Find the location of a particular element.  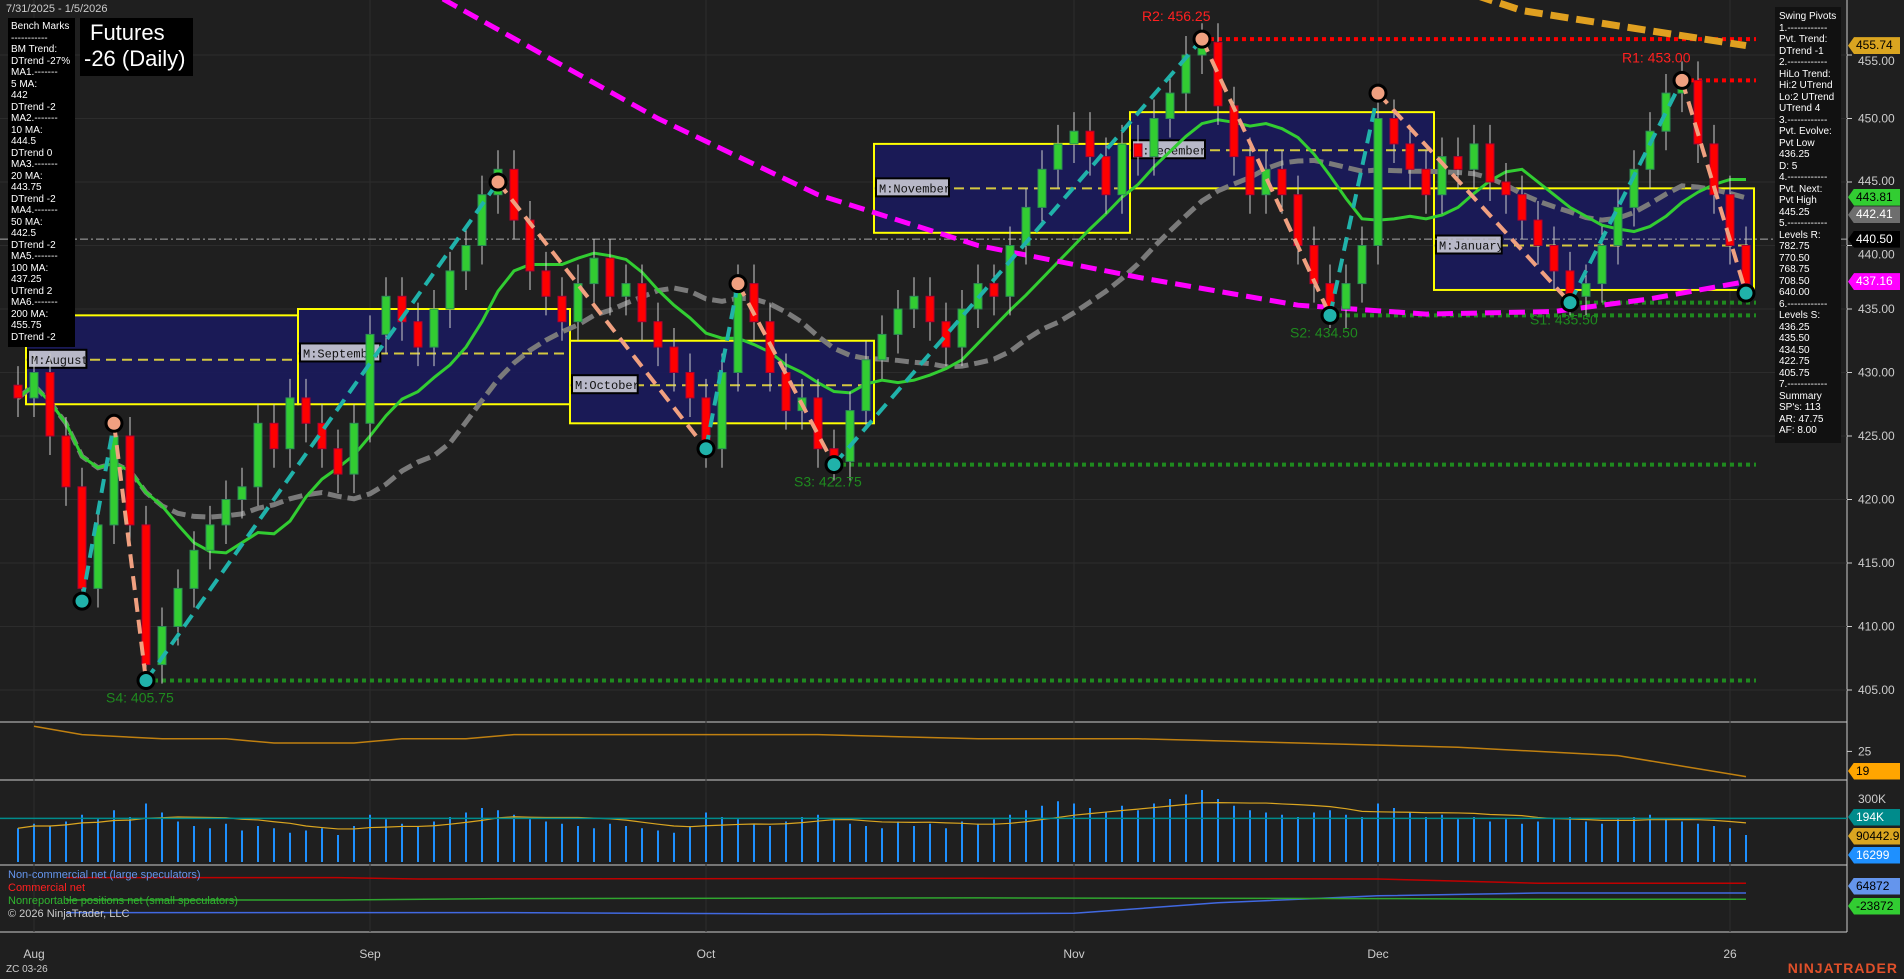

legend-noncommercial: Non-commercial net (large speculators) is located at coordinates (104, 875).